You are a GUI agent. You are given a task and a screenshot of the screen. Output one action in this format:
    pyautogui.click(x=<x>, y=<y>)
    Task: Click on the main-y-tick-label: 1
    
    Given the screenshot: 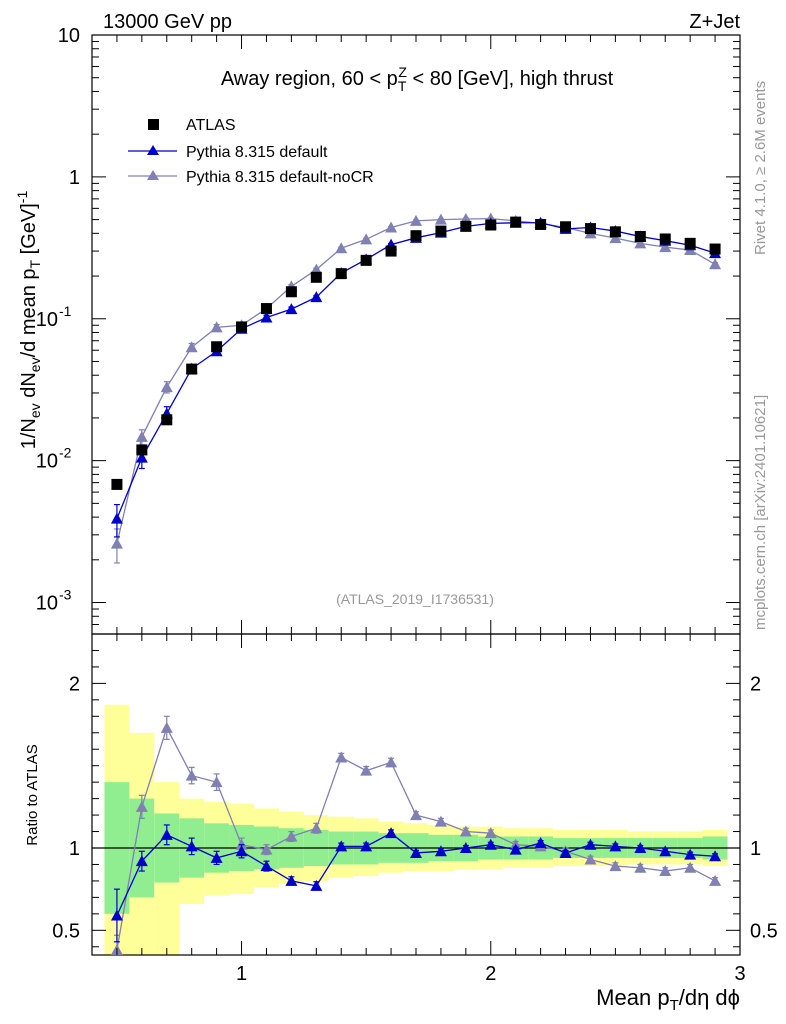 What is the action you would take?
    pyautogui.click(x=74, y=178)
    